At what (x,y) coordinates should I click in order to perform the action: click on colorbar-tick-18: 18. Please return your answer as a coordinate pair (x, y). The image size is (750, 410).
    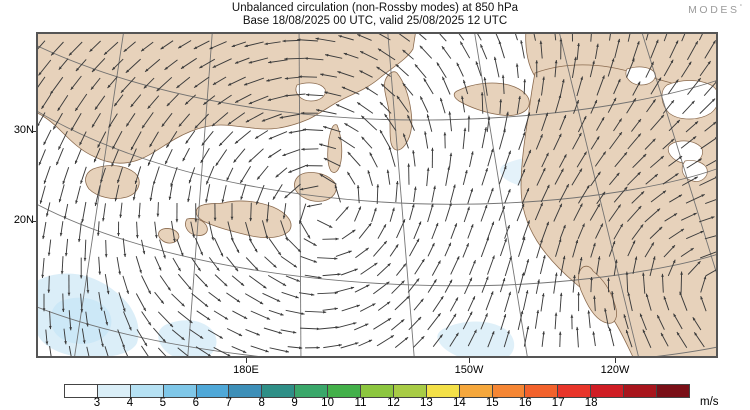
    Looking at the image, I should click on (591, 403).